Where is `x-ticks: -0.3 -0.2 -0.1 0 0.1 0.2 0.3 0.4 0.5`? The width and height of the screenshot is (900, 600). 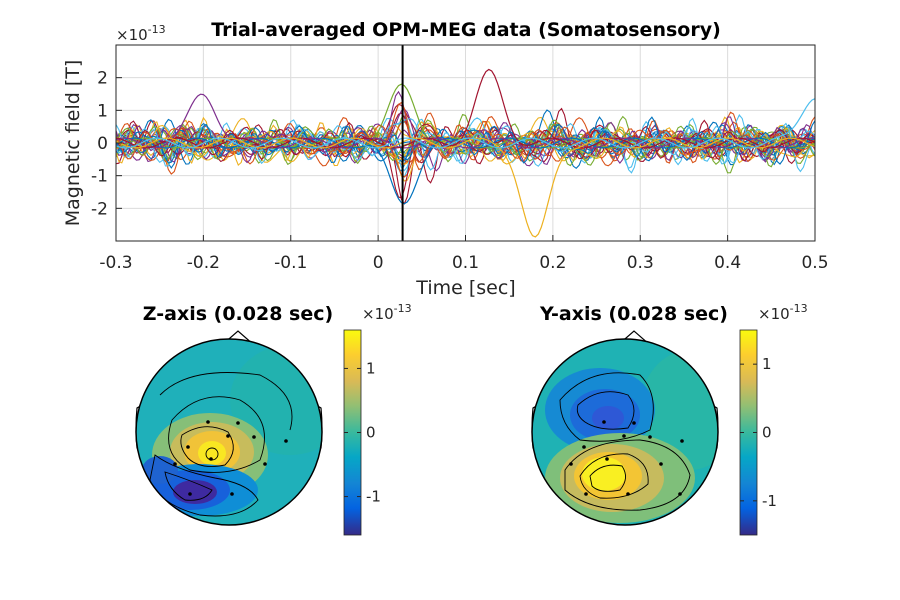
x-ticks: -0.3 -0.2 -0.1 0 0.1 0.2 0.3 0.4 0.5 is located at coordinates (464, 254).